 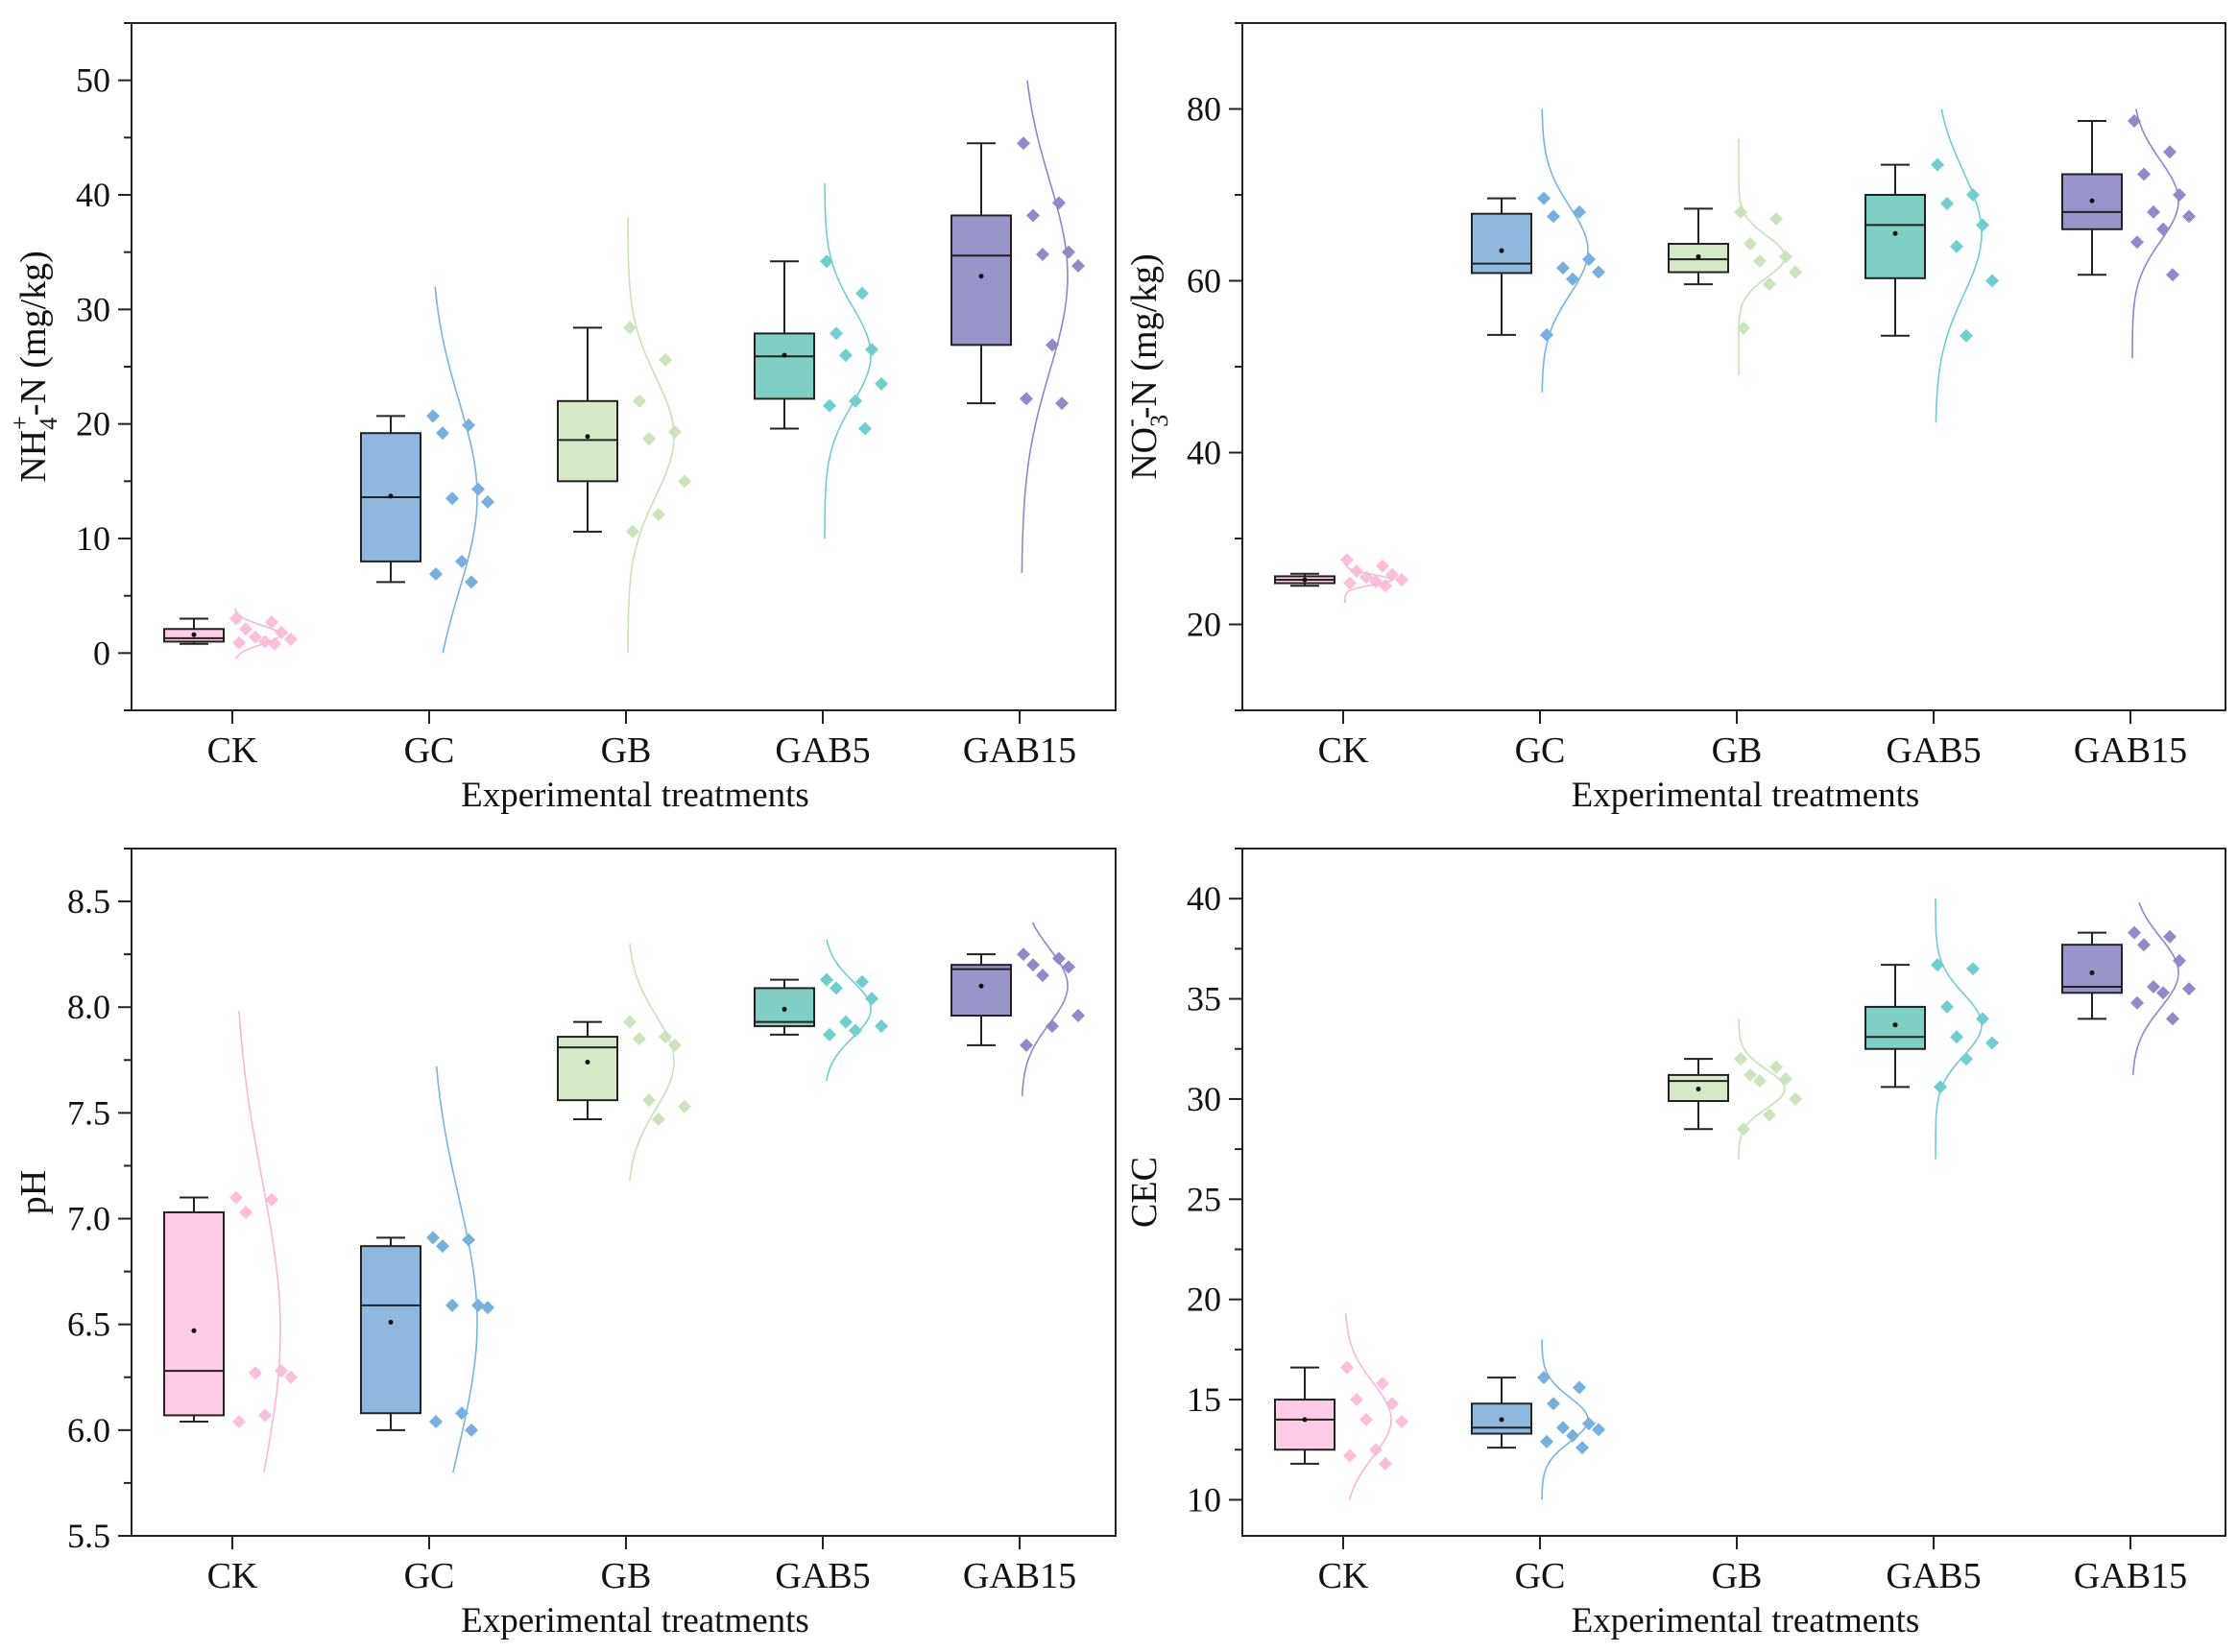 What do you see at coordinates (1341, 578) in the screenshot?
I see `box-group-ck` at bounding box center [1341, 578].